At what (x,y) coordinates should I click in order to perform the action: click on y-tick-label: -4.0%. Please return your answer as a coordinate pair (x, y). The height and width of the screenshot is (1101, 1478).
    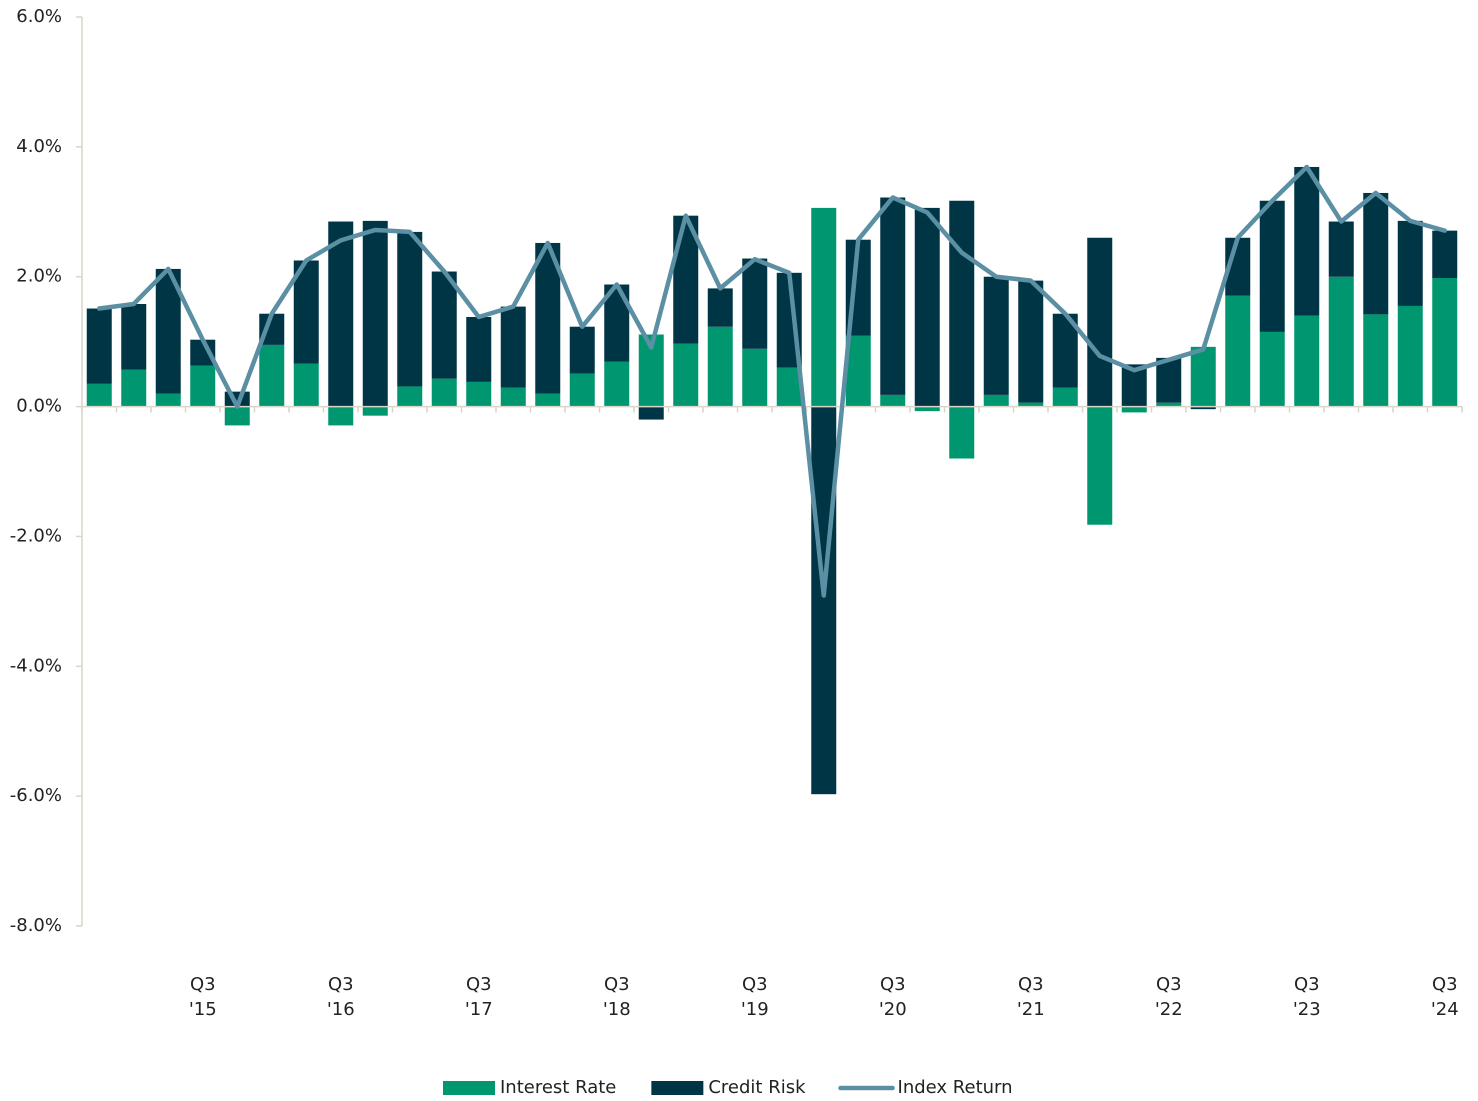
    Looking at the image, I should click on (36, 665).